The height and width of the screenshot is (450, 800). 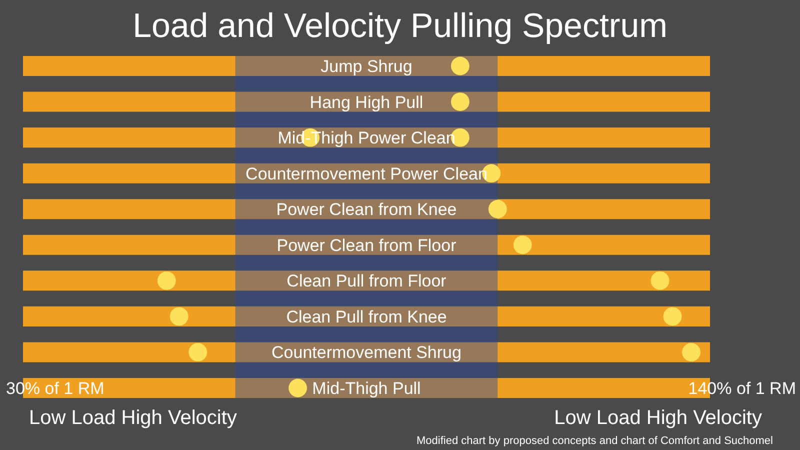 I want to click on chart-title: Load and Velocity Pulling Spectrum, so click(x=400, y=26).